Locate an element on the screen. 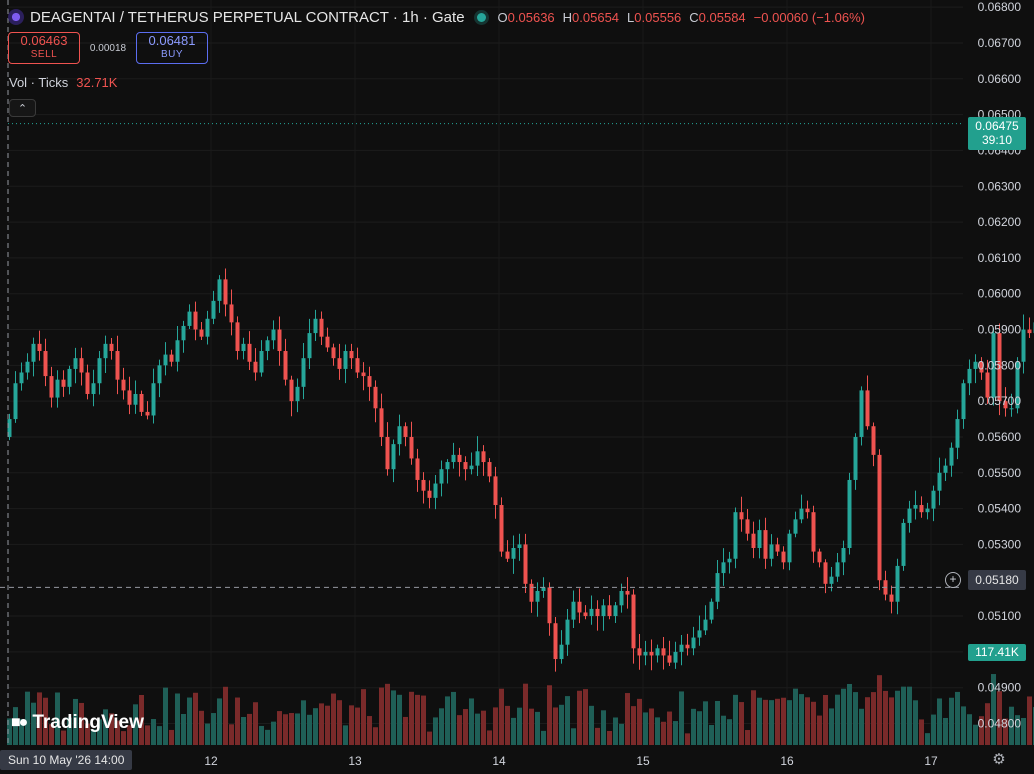 The image size is (1034, 774). volume-legend: Vol · Ticks 32.71K is located at coordinates (63, 82).